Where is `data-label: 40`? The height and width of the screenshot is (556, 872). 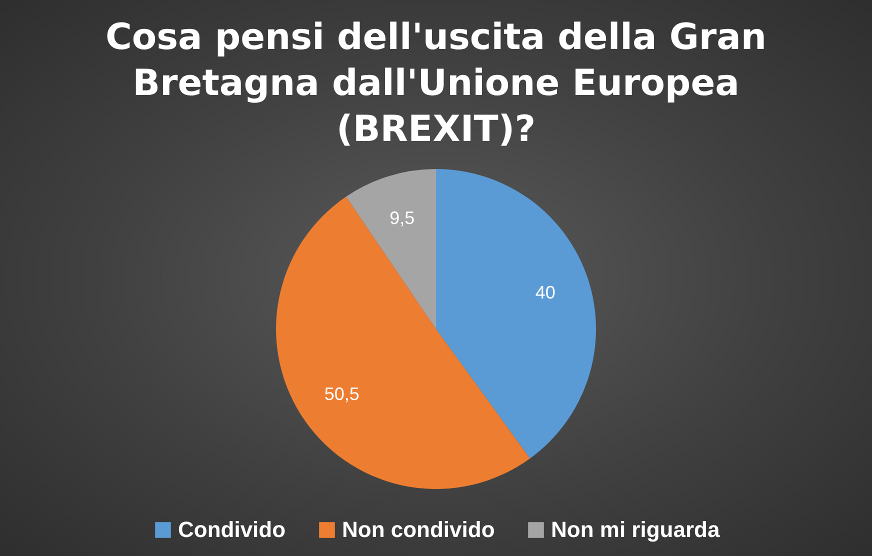
data-label: 40 is located at coordinates (545, 292).